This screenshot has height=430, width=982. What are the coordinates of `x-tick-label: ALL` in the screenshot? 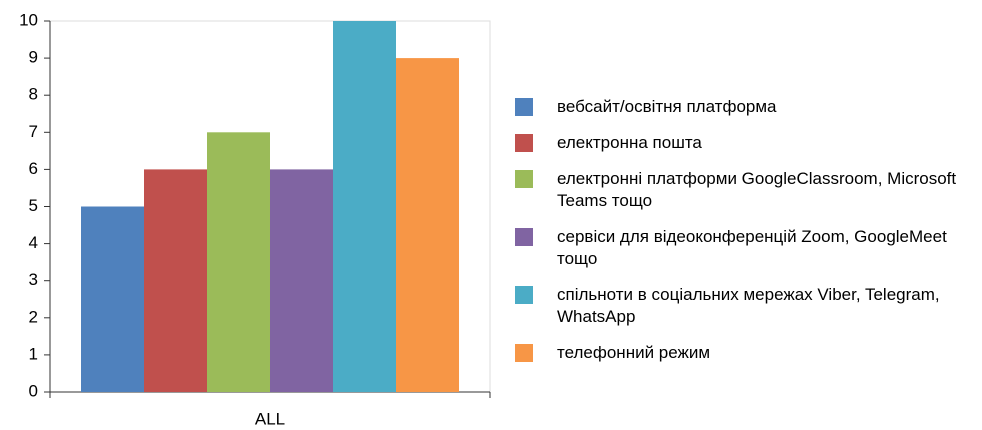 It's located at (270, 418).